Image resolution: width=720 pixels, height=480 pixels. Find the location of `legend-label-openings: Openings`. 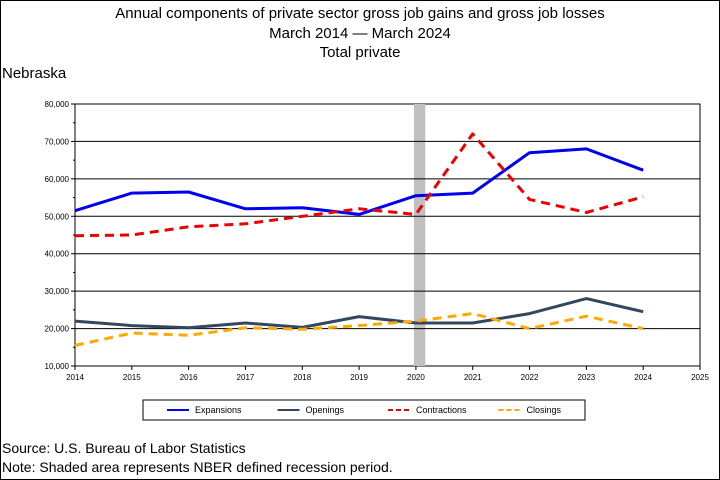

legend-label-openings: Openings is located at coordinates (325, 410).